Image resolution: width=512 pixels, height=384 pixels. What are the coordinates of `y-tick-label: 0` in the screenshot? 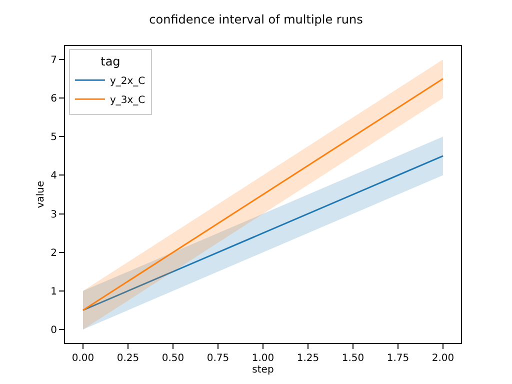 It's located at (53, 330).